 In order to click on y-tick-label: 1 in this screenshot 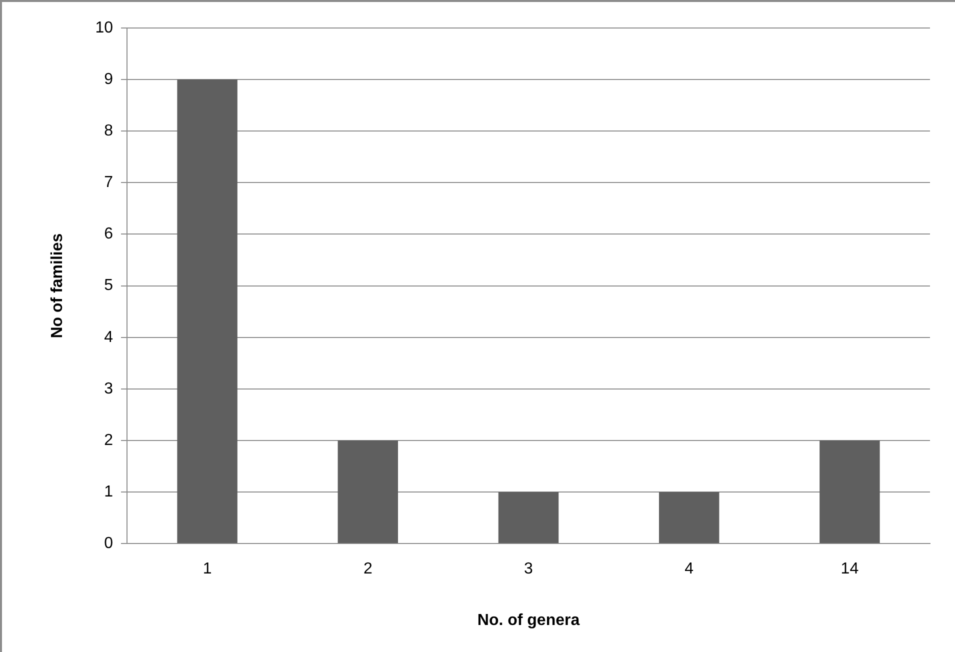, I will do `click(109, 491)`.